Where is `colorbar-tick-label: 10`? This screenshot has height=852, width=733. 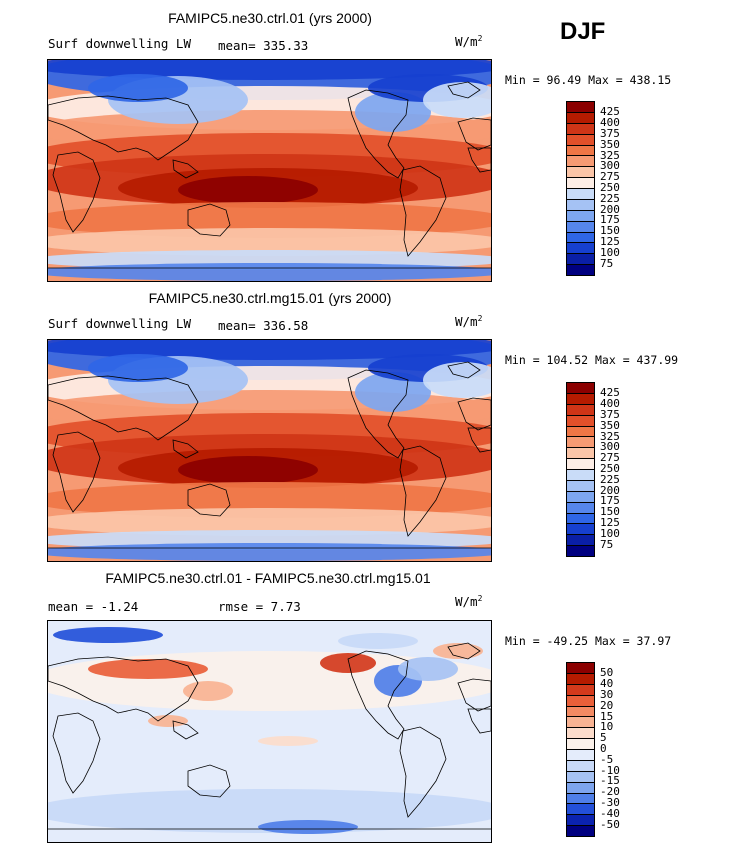 colorbar-tick-label: 10 is located at coordinates (607, 727).